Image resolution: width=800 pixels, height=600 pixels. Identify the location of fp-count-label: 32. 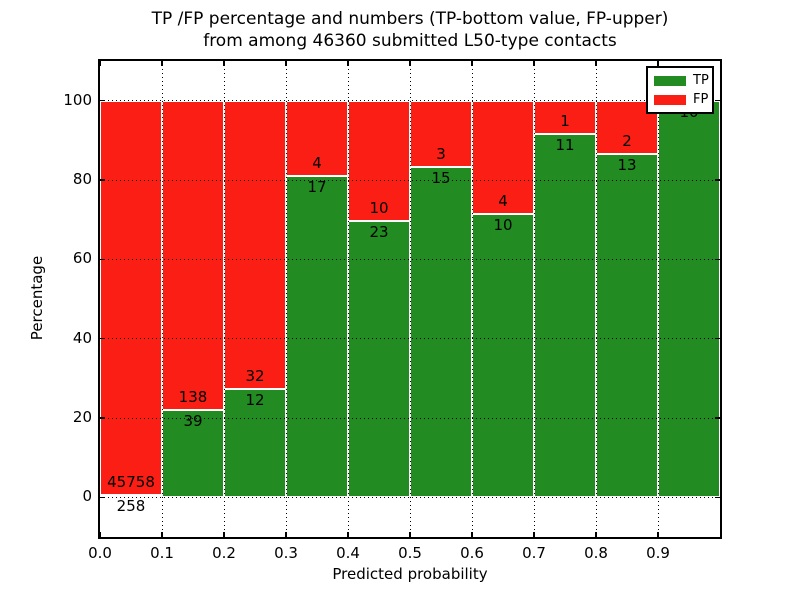
(255, 376).